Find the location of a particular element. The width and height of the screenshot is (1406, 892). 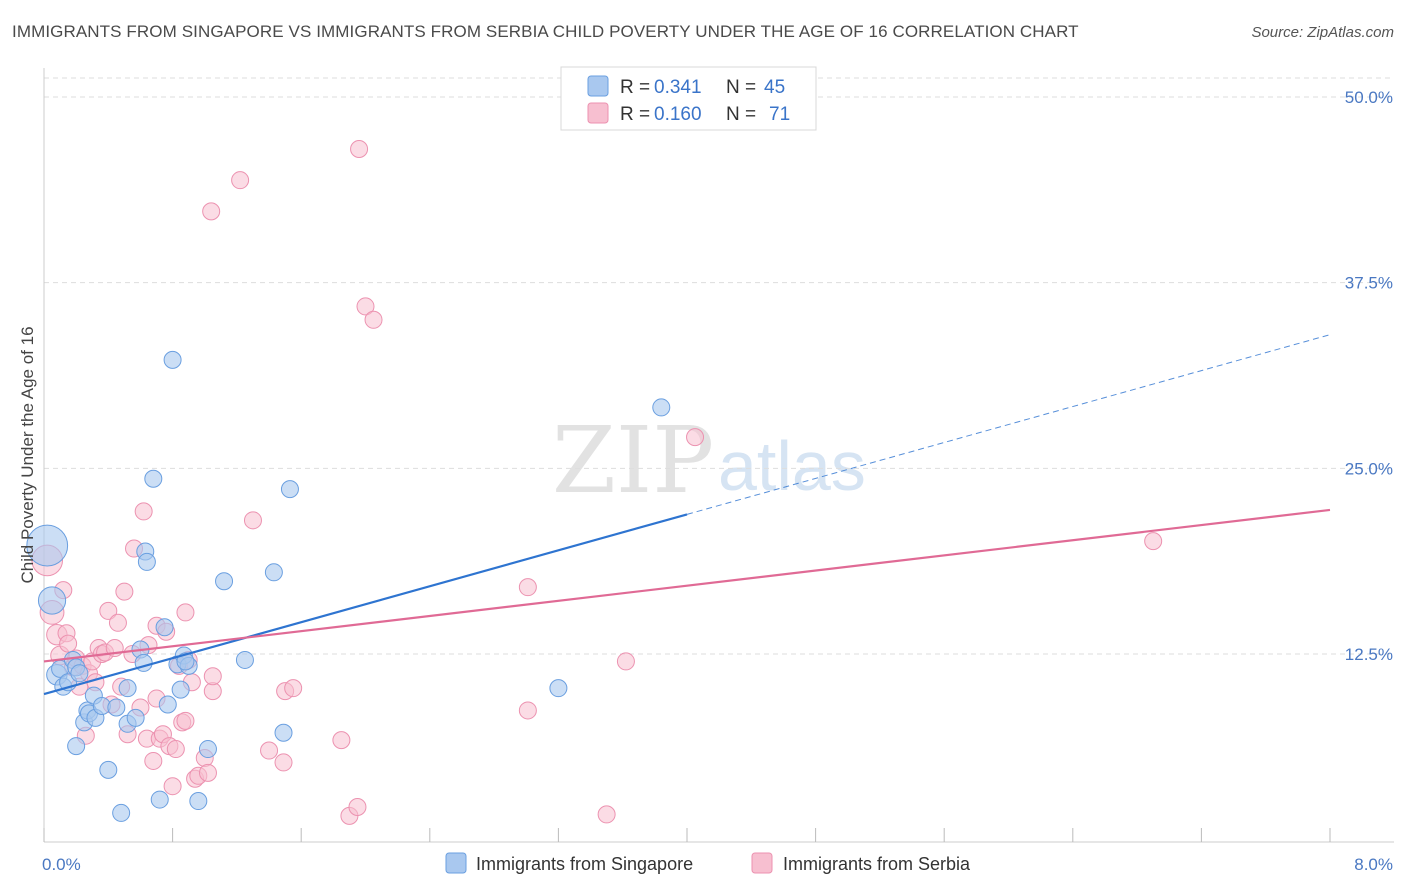

y-tick-label-3: 50.0% is located at coordinates (1369, 97).